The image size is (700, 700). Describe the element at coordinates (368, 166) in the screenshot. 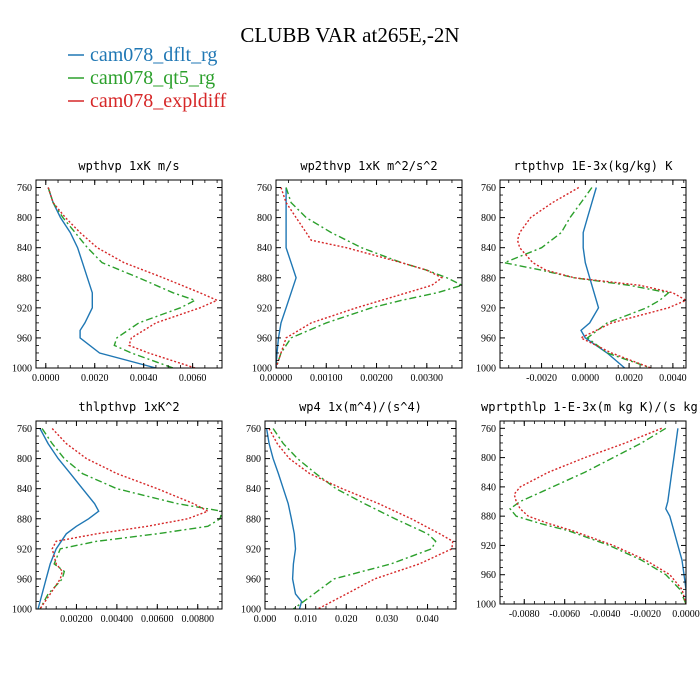

I see `panel-title: wp2thvp 1xK m^2/s^2` at that location.